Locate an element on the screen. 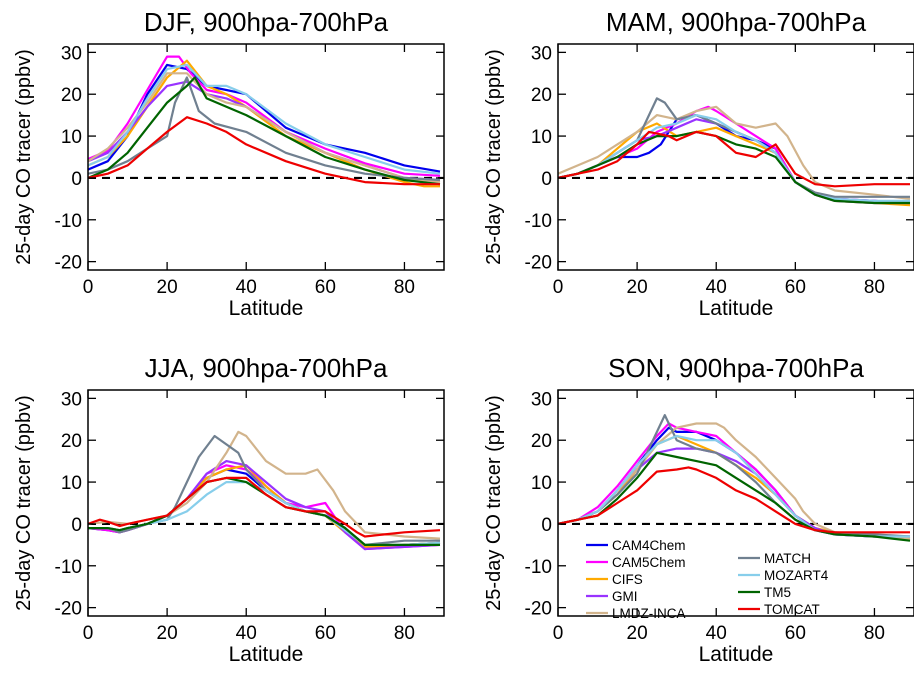 This screenshot has height=683, width=914. panel-title: JJA, 900hpa-700hPa is located at coordinates (266, 368).